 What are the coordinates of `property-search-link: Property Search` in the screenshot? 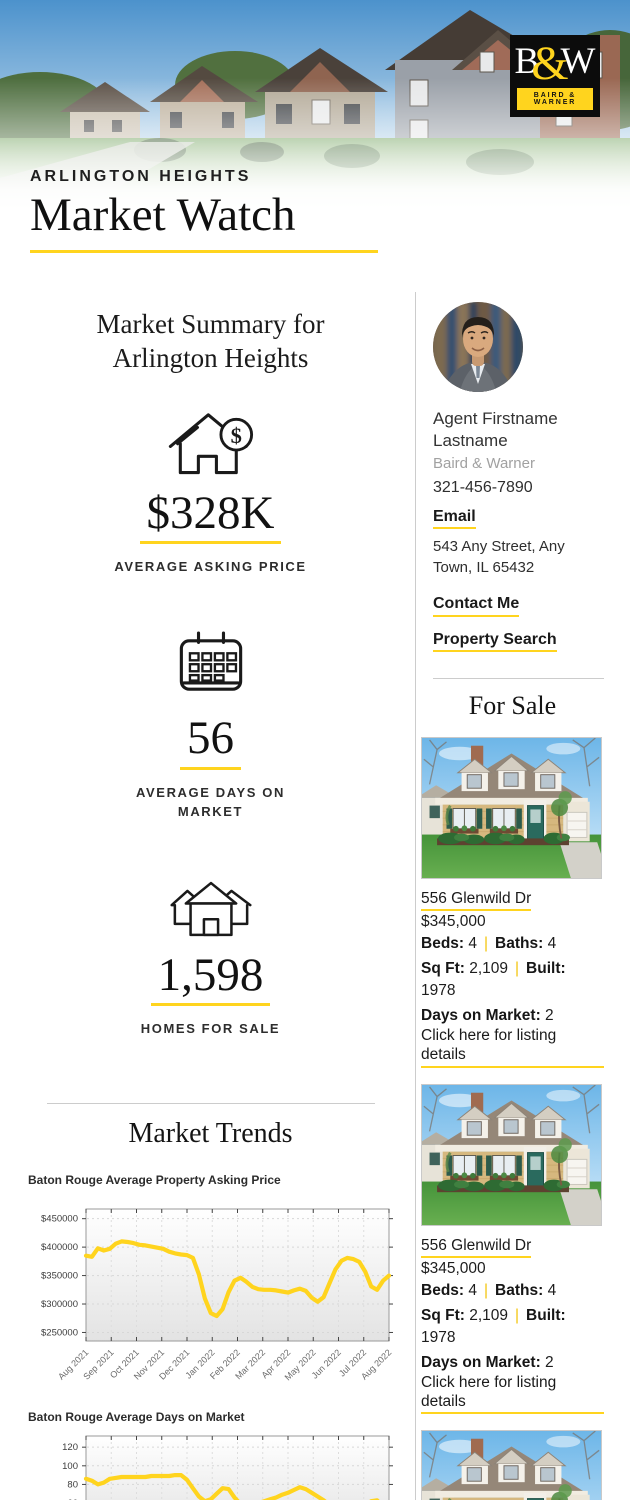 It's located at (495, 641).